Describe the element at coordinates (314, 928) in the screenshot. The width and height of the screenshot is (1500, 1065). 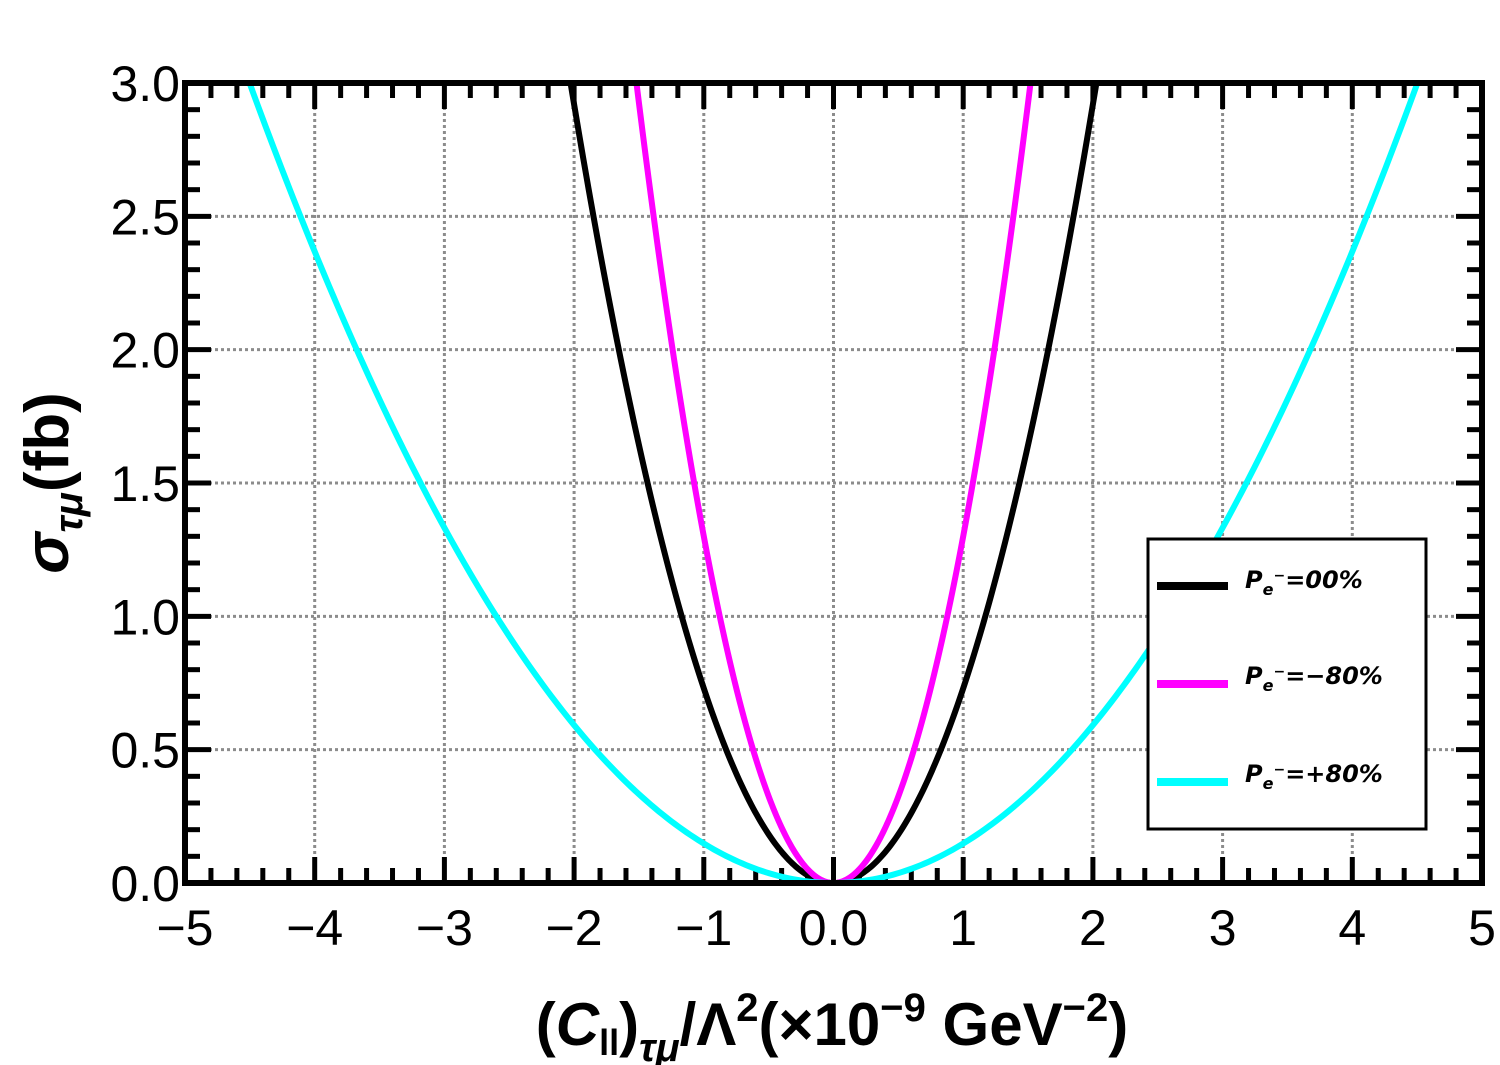
I see `x-tick-label: −4` at that location.